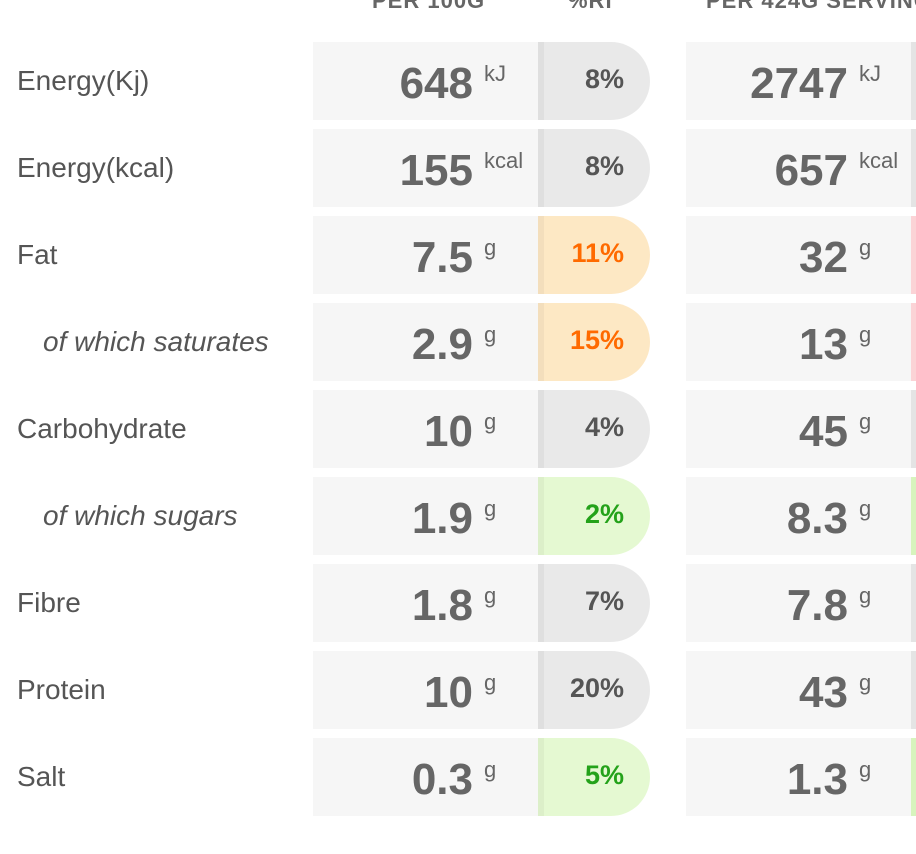  I want to click on nutrient-label: of which saturates, so click(156, 341).